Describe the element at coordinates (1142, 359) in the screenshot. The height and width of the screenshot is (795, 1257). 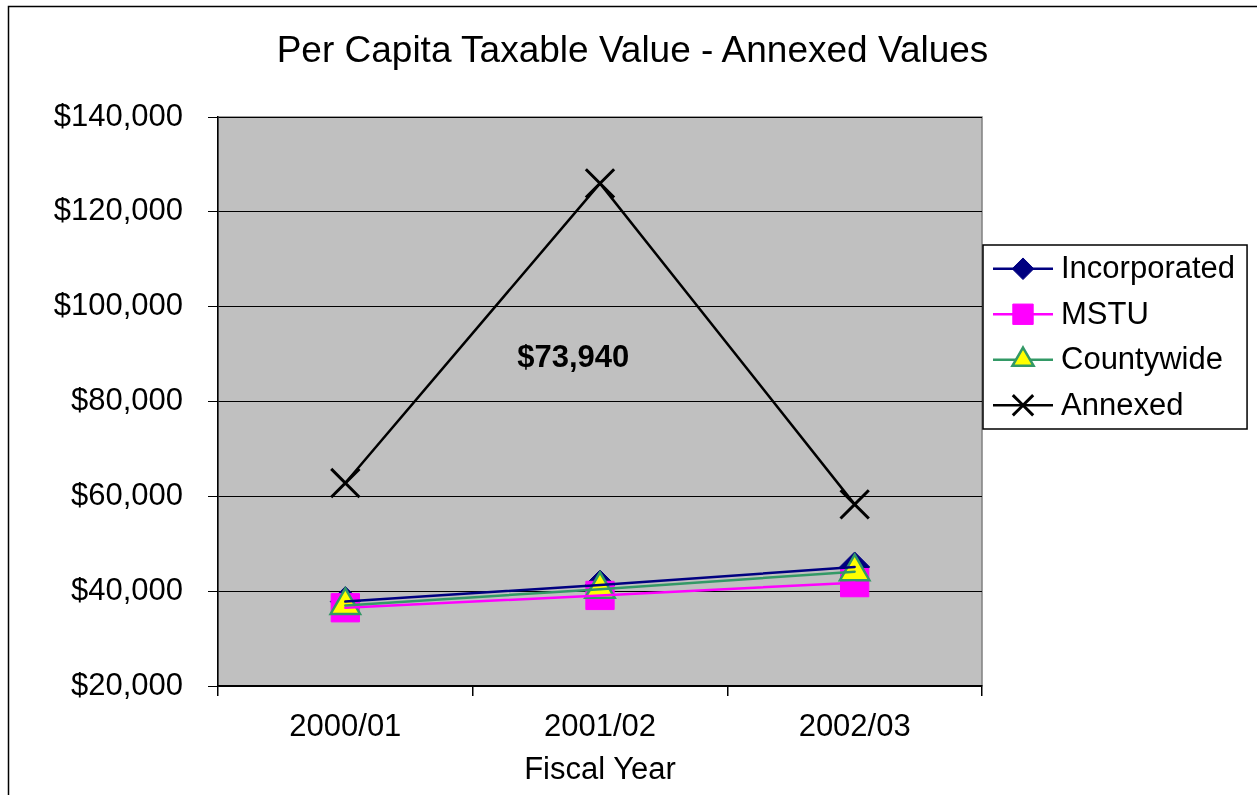
I see `legend-label: Countywide` at that location.